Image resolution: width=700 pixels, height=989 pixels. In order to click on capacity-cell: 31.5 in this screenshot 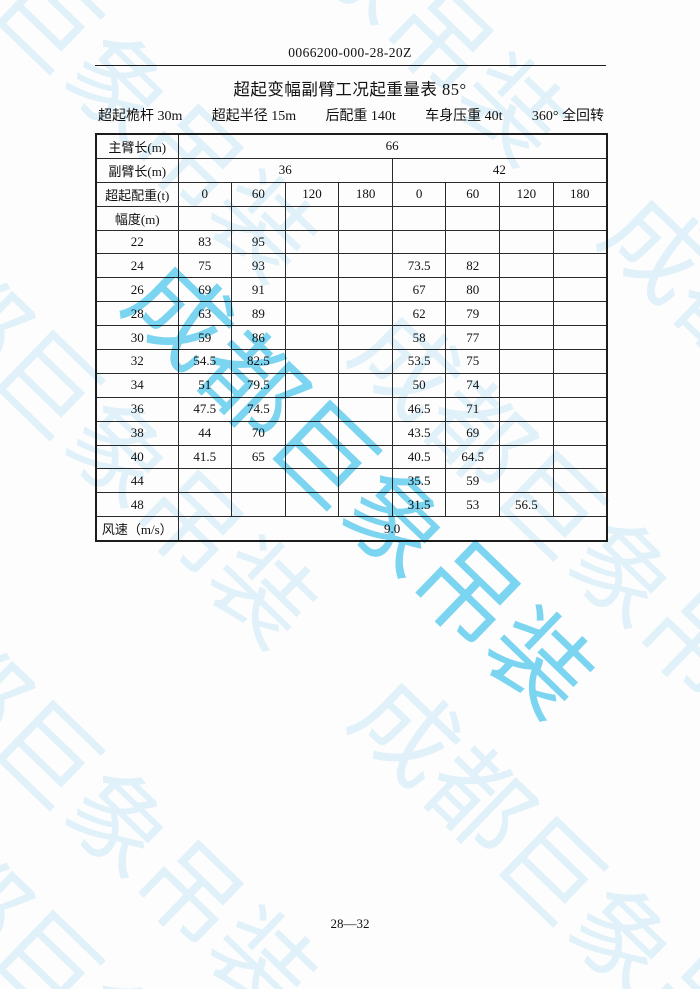, I will do `click(419, 505)`.